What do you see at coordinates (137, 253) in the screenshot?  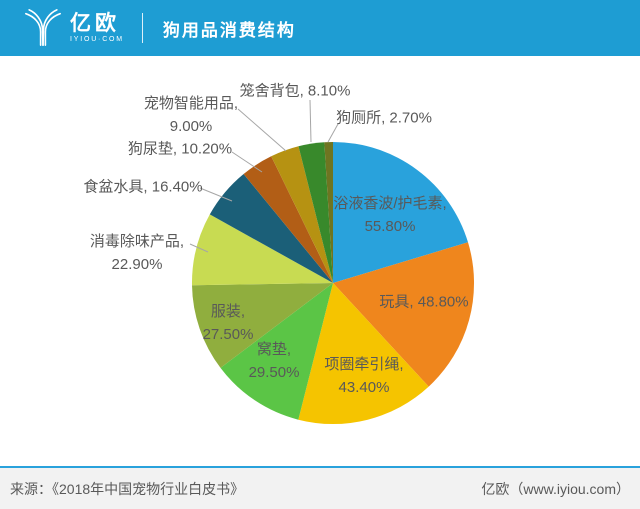 I see `pie-label-5: 消毒除味产品, 22.90%` at bounding box center [137, 253].